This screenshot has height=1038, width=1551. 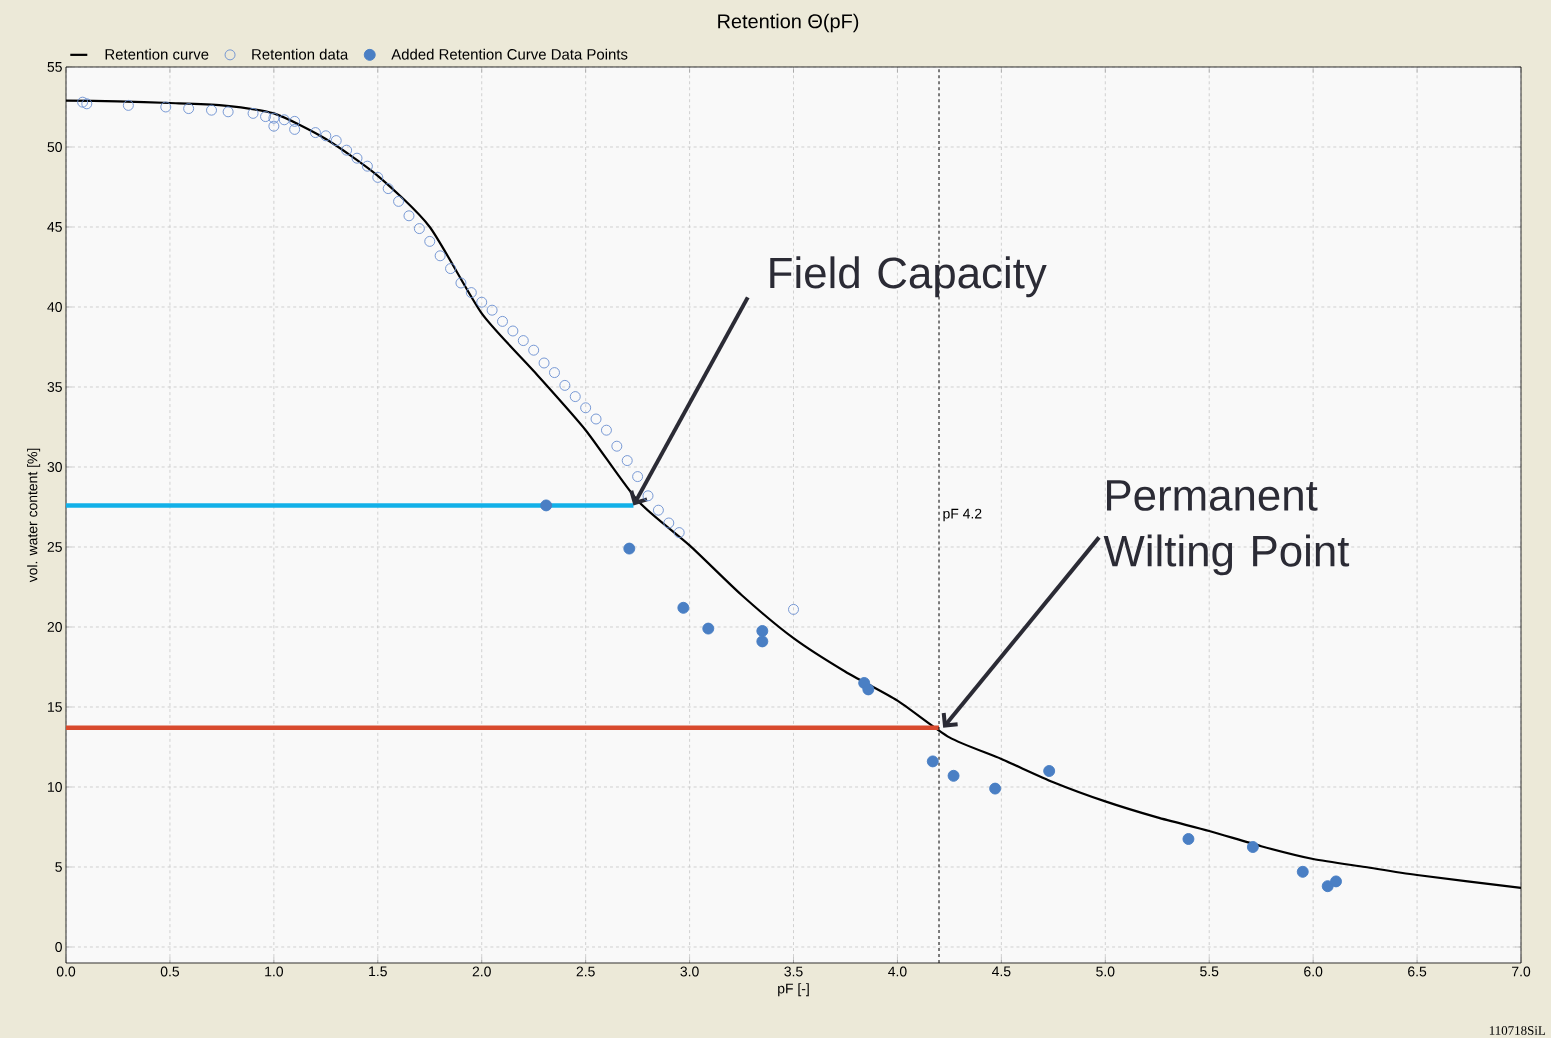 I want to click on y-tick-label: 15, so click(x=55, y=707).